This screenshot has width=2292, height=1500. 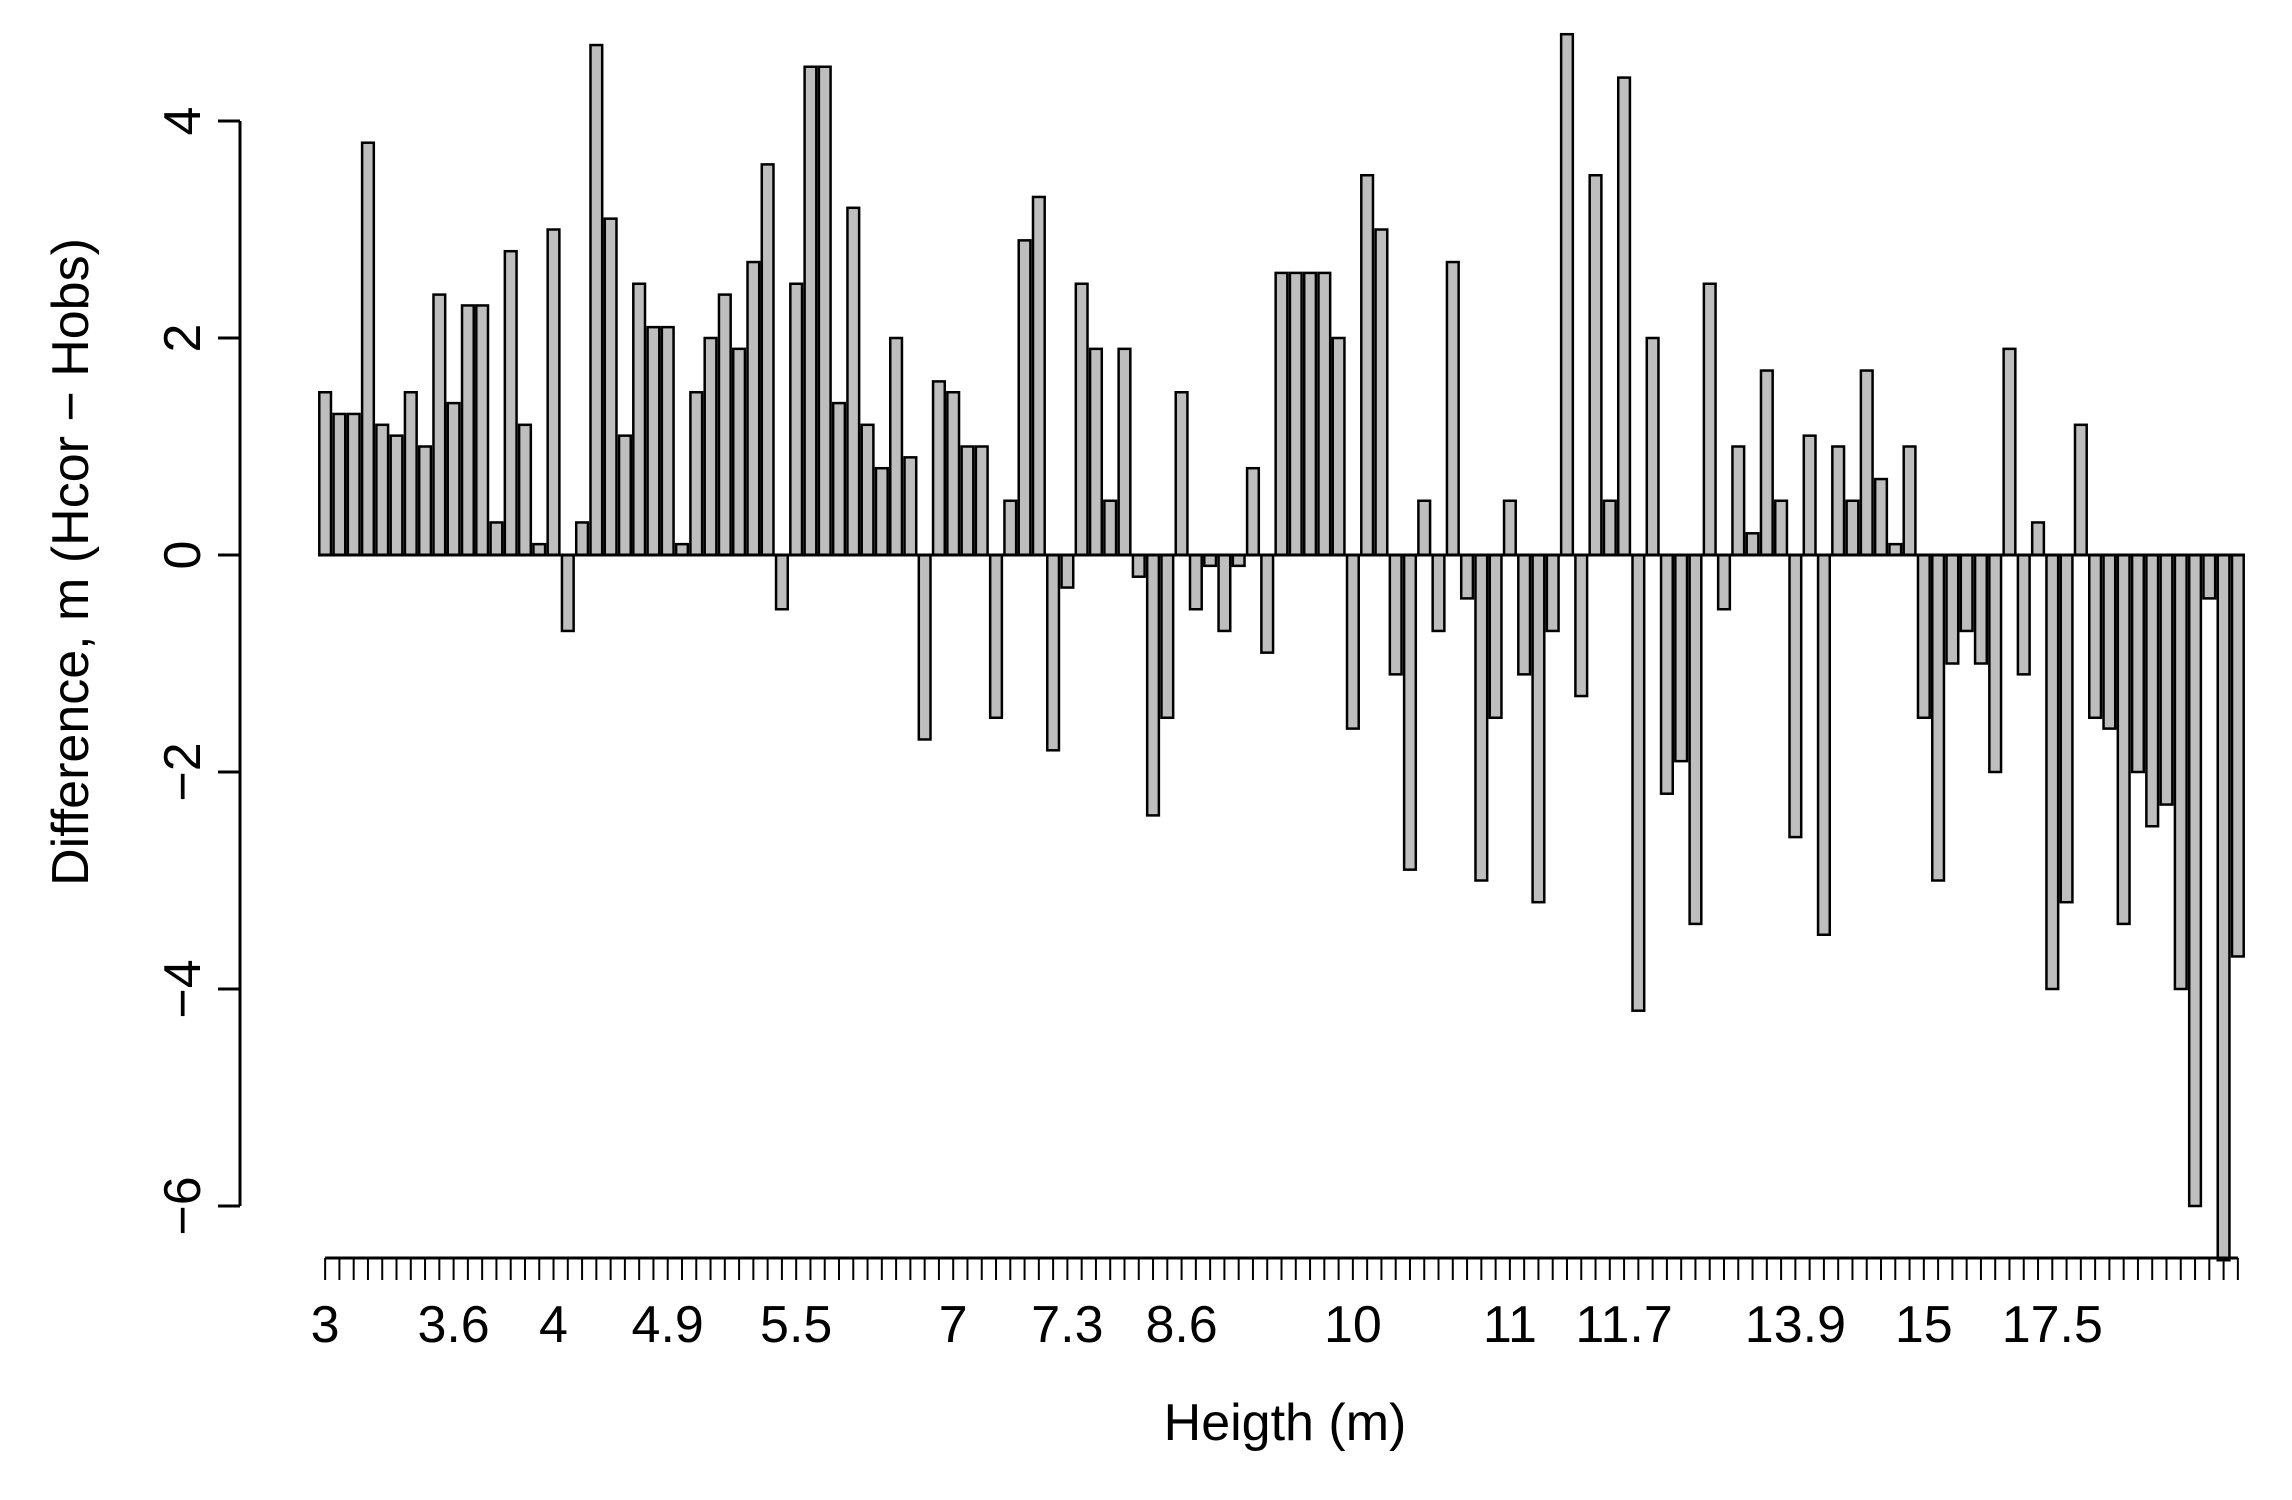 What do you see at coordinates (668, 1325) in the screenshot?
I see `x-tick-label-3: 4.9` at bounding box center [668, 1325].